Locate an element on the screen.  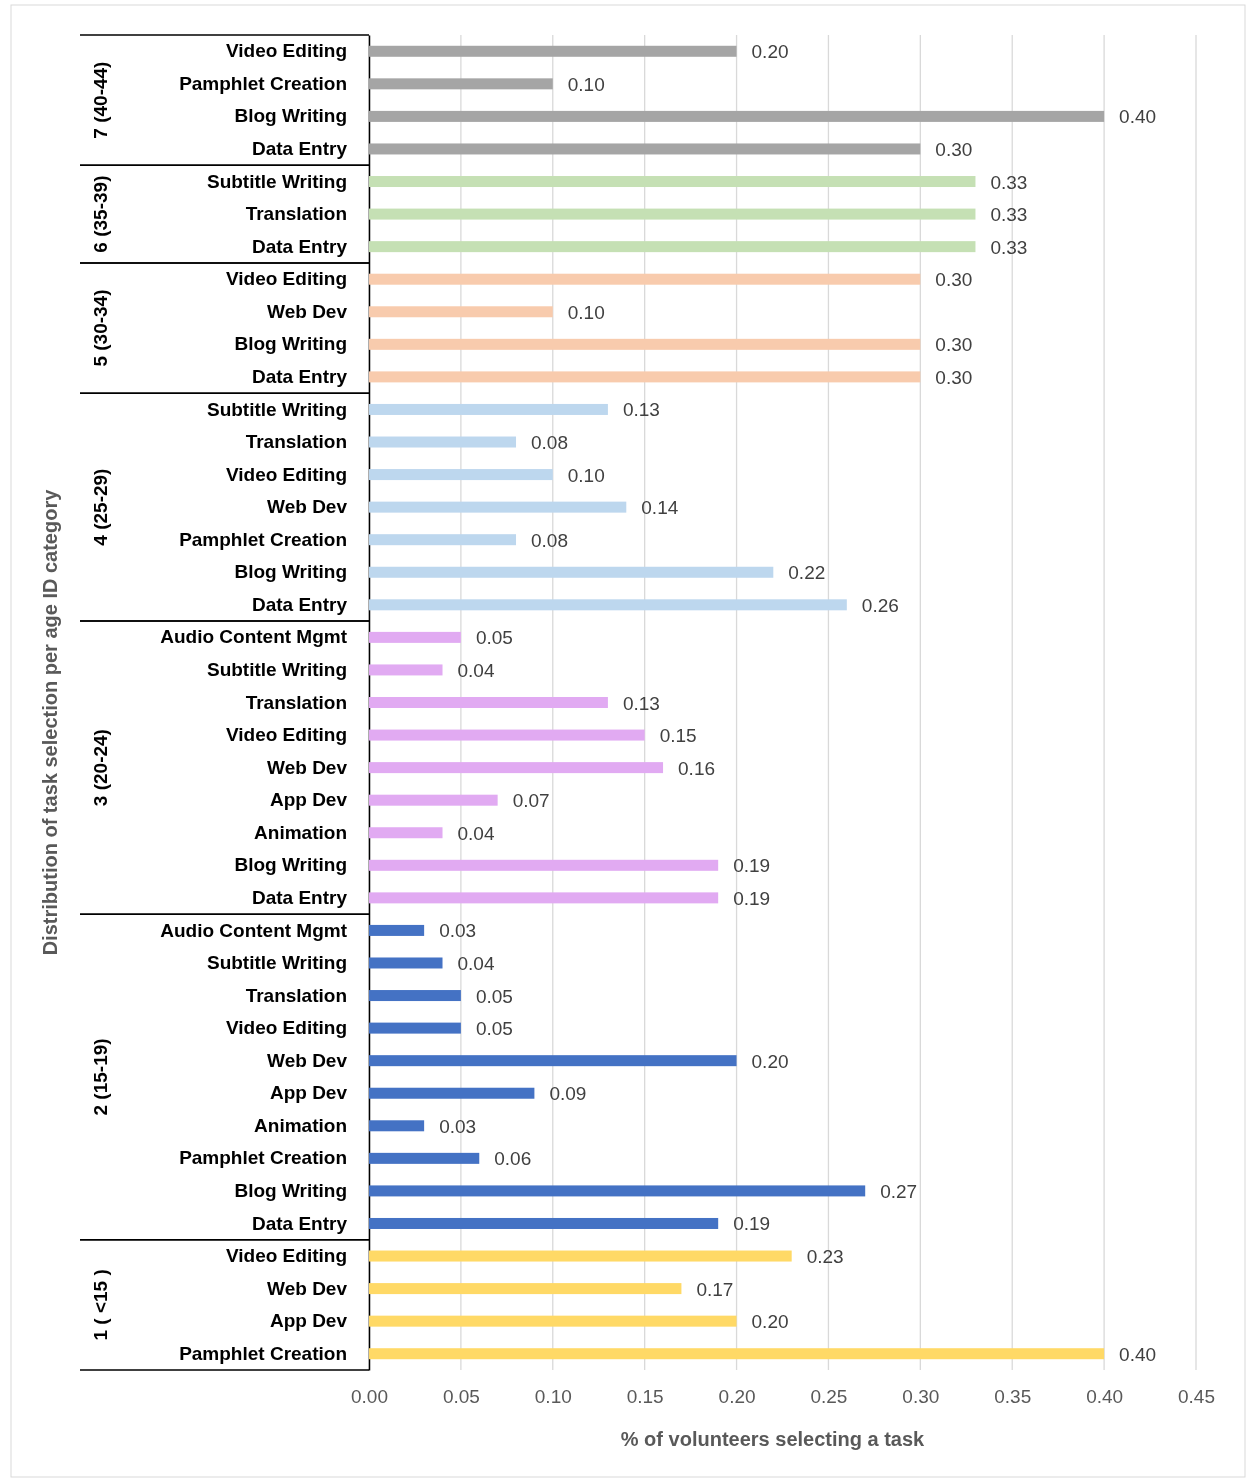
x-tick-label: 0.05 is located at coordinates (461, 1397).